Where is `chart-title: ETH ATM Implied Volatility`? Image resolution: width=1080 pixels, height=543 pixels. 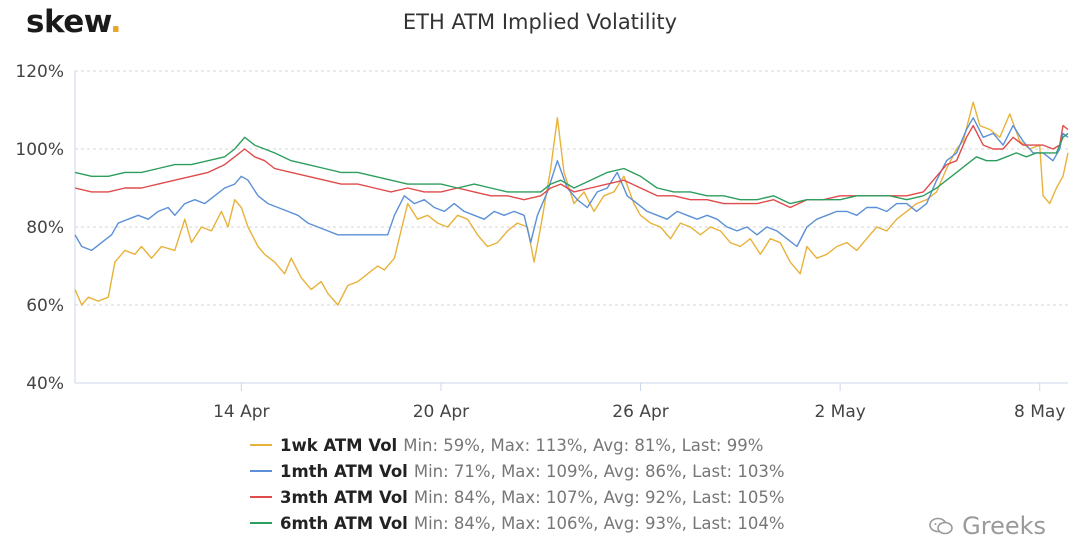
chart-title: ETH ATM Implied Volatility is located at coordinates (540, 22).